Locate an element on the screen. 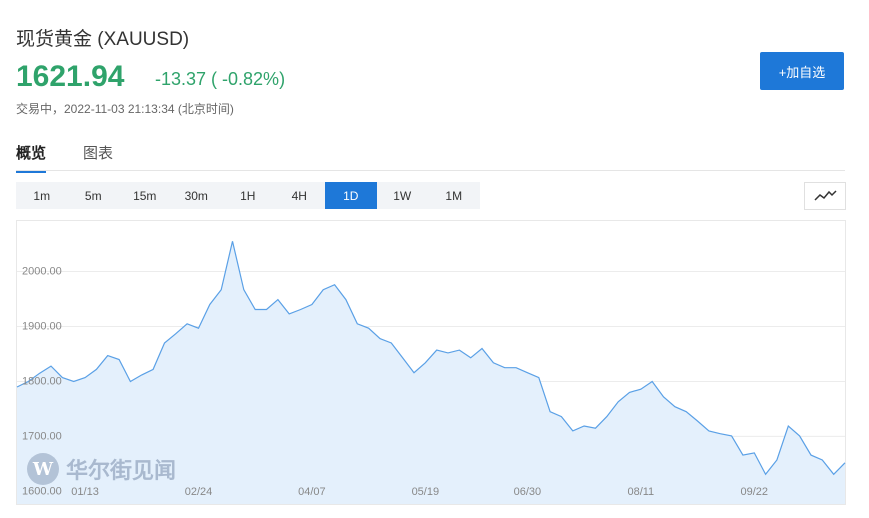 The image size is (869, 518). tab: 概览 is located at coordinates (31, 157).